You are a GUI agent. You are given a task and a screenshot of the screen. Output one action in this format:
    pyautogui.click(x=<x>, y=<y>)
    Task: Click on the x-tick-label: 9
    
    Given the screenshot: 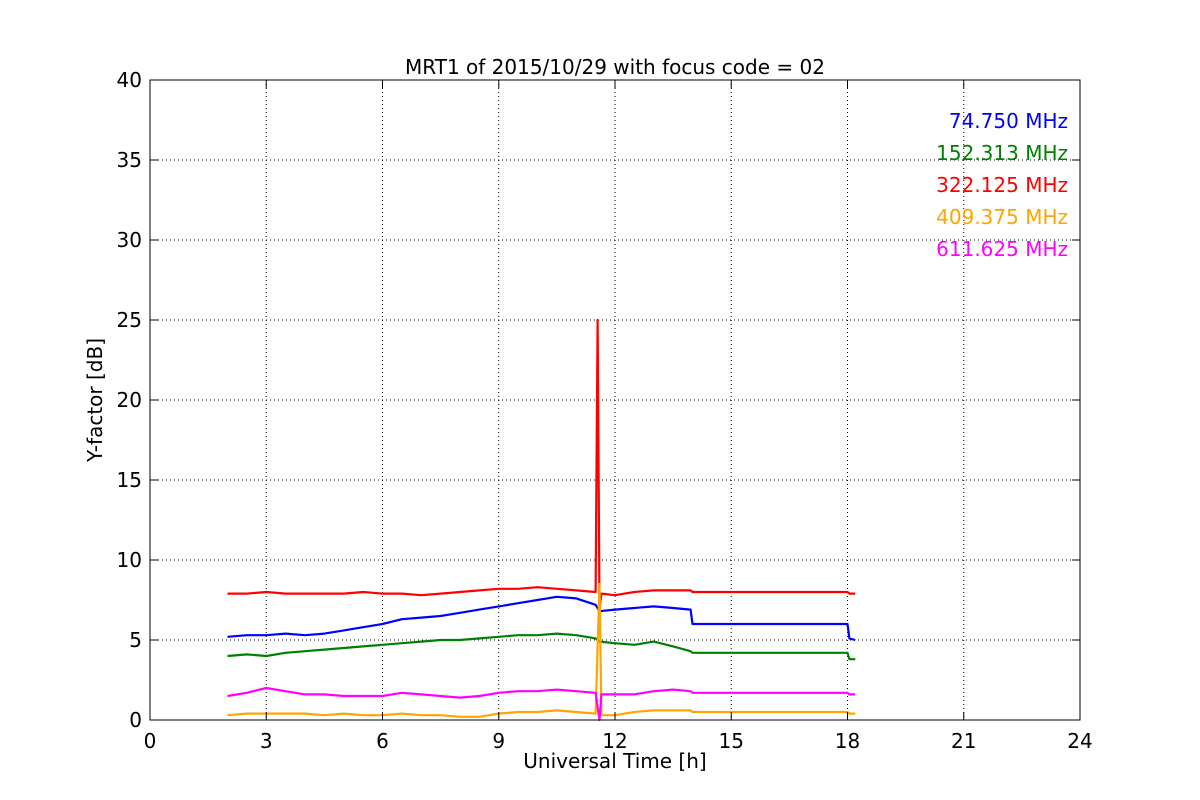 What is the action you would take?
    pyautogui.click(x=498, y=741)
    